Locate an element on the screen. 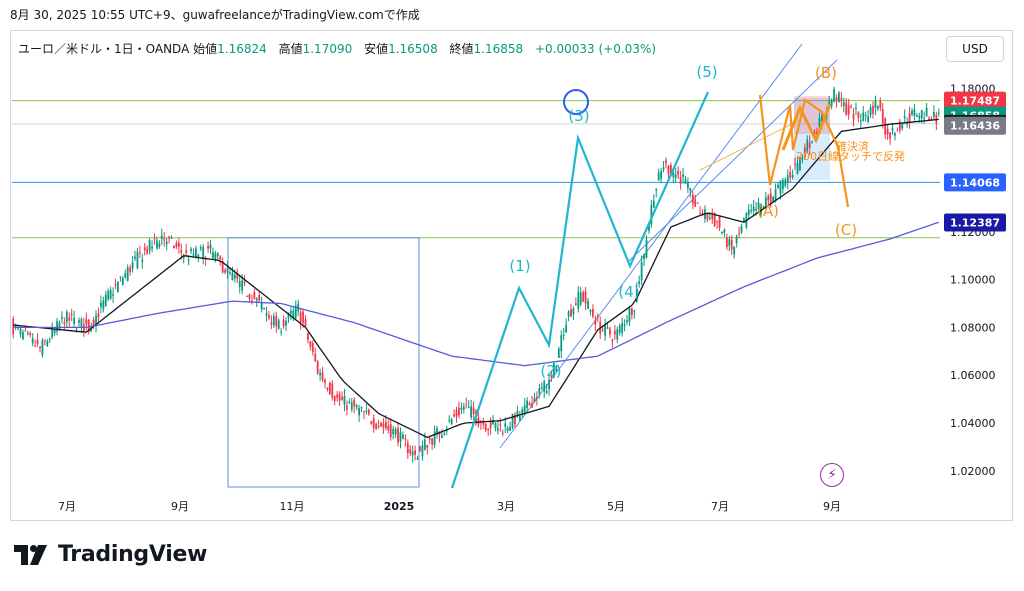 This screenshot has height=591, width=1024. lightning-icon: ⚡ is located at coordinates (832, 475).